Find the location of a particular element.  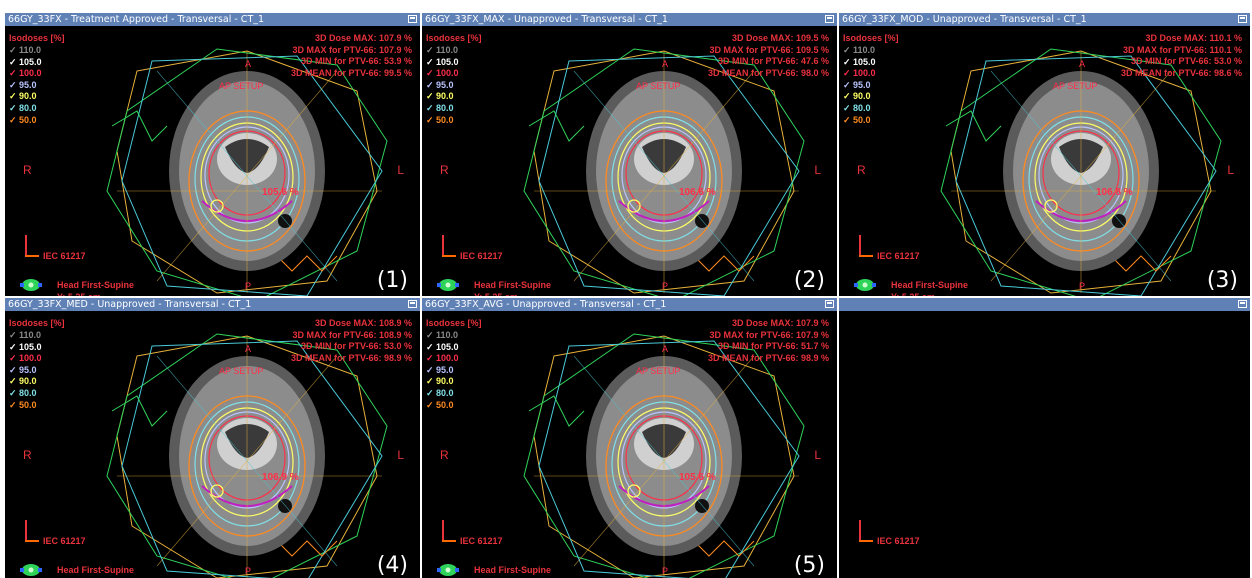

dose-stat: 3D MAX for PTV-66: 110.1 % is located at coordinates (1182, 49).